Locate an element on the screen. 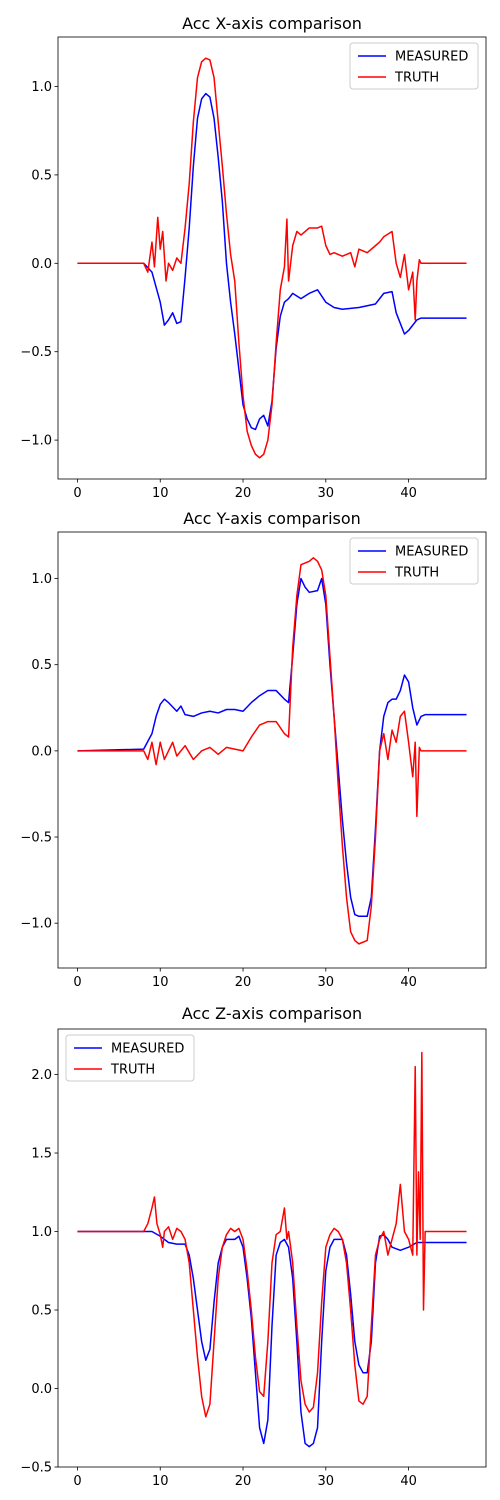 The height and width of the screenshot is (1500, 500). chart-title: Acc Y-axis comparison is located at coordinates (272, 518).